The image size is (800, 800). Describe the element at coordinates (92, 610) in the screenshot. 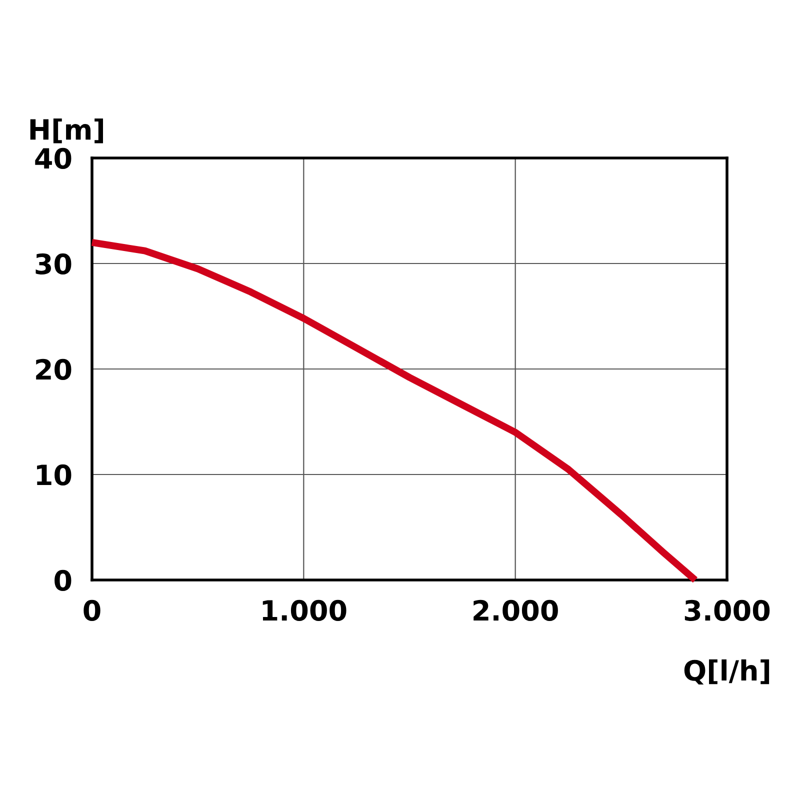

I see `x-tick-label: 0` at that location.